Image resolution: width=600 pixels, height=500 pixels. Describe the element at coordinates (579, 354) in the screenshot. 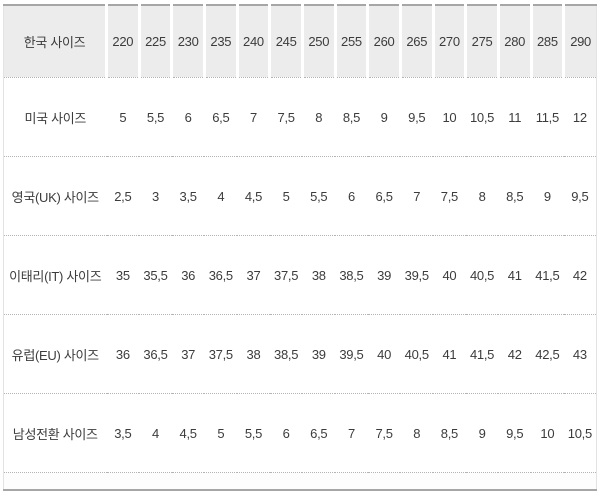

I see `size-cell: 43` at that location.